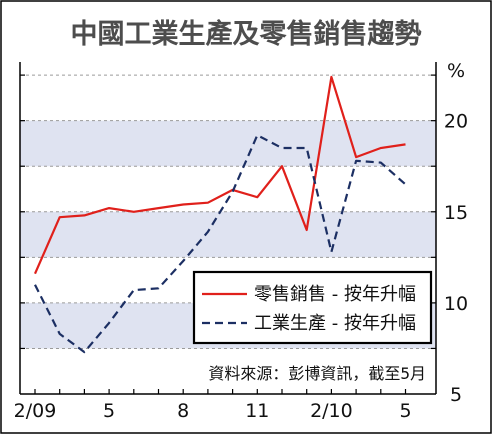  I want to click on legend: 零售銷售 - 按年升幅 工業生產 - 按年升幅, so click(312, 307).